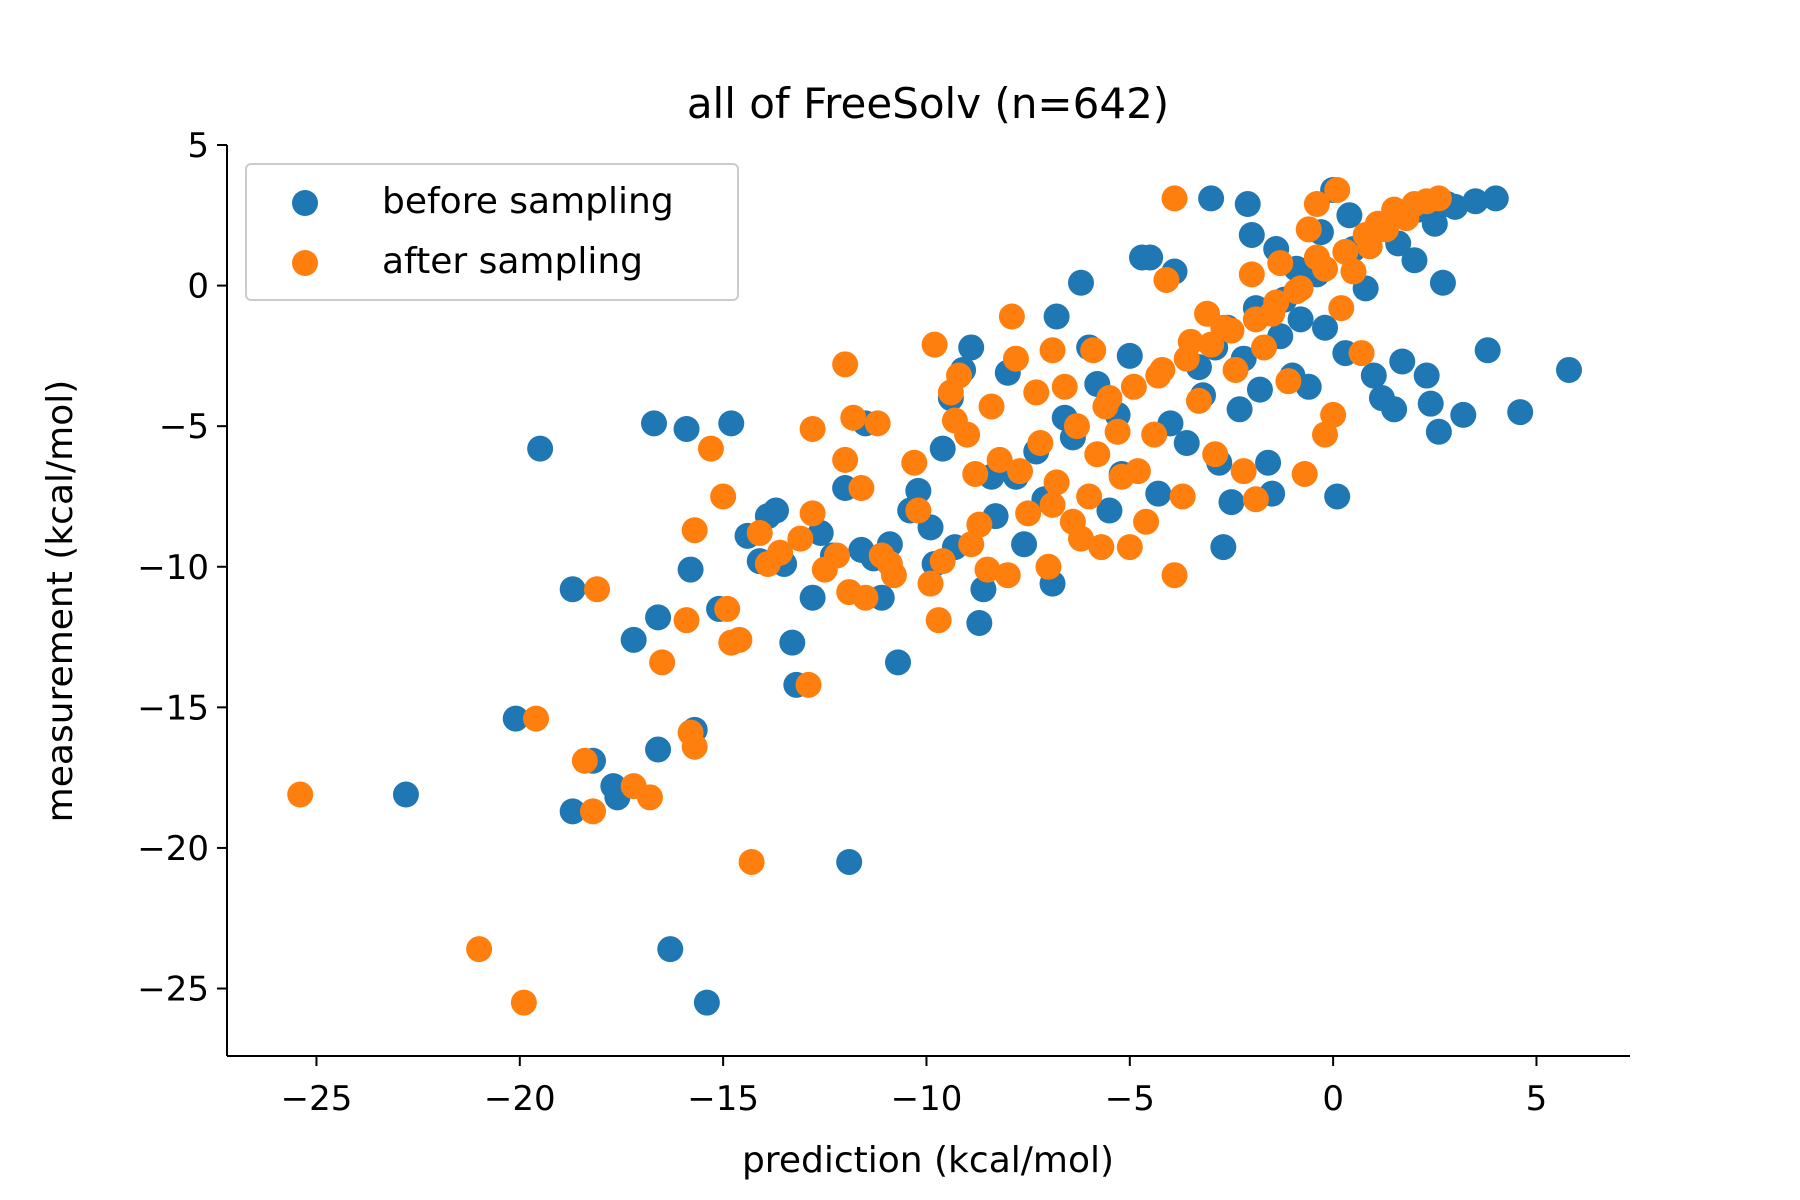  What do you see at coordinates (173, 568) in the screenshot?
I see `y-tick-label: −10` at bounding box center [173, 568].